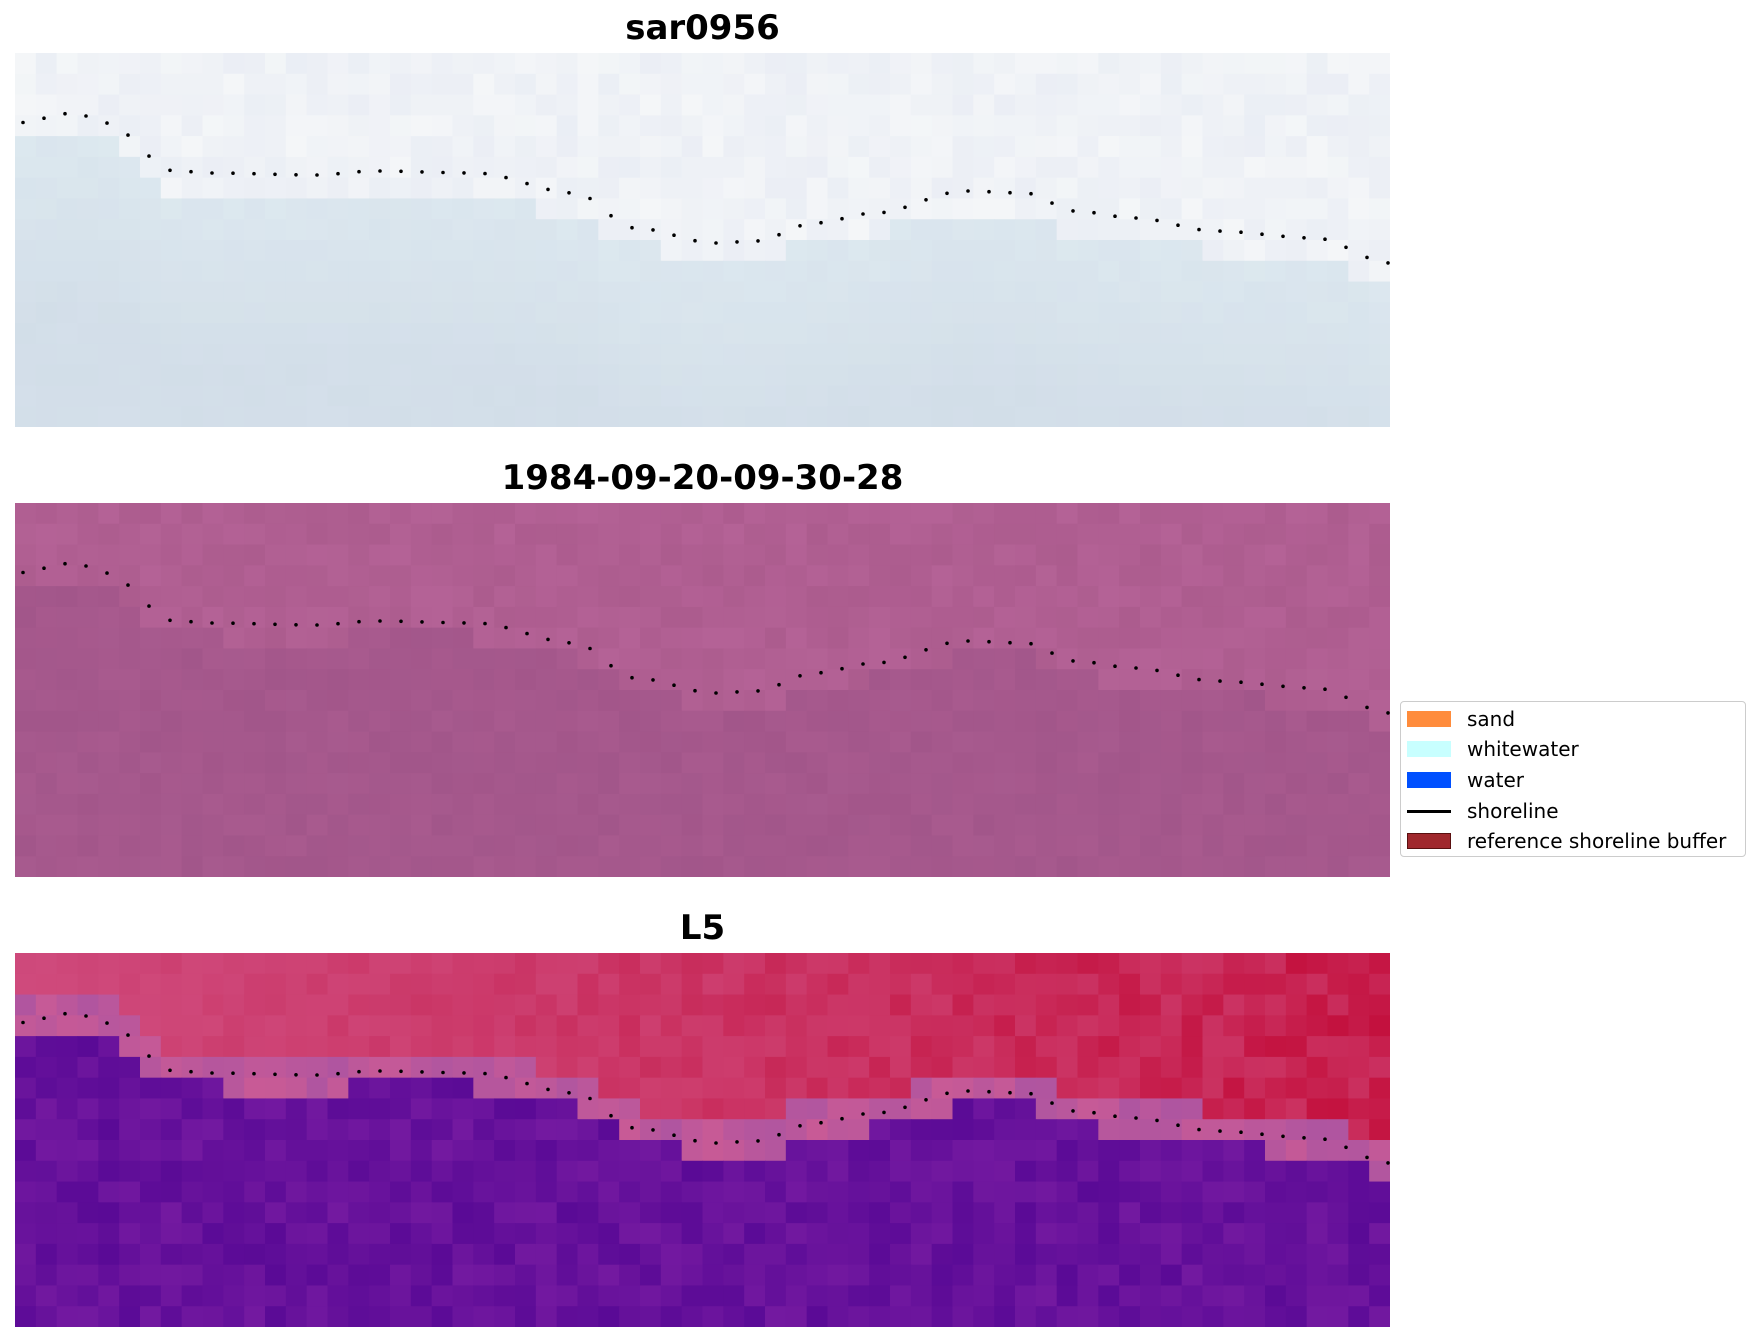  I want to click on legend-item-water: water, so click(1465, 780).